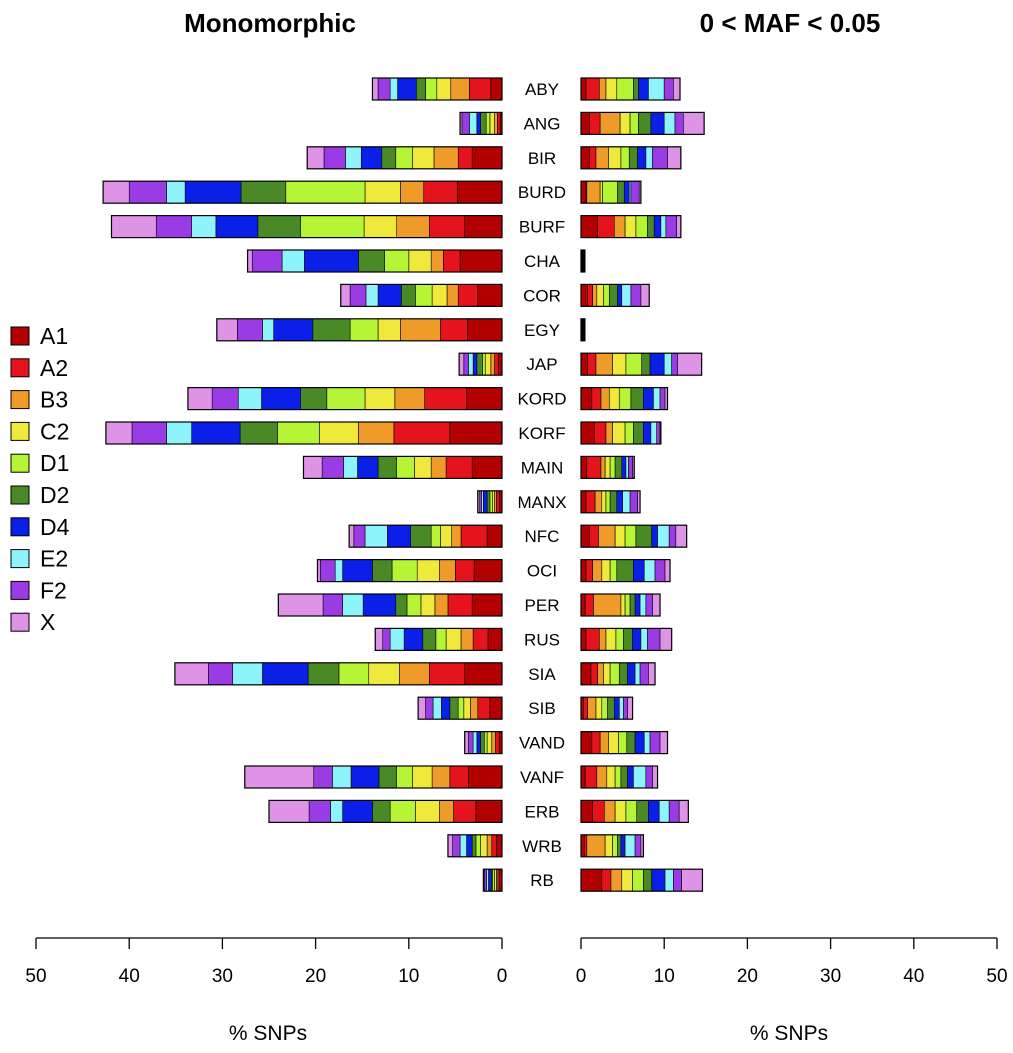 The width and height of the screenshot is (1013, 1053). Describe the element at coordinates (668, 89) in the screenshot. I see `rare-bar-aby-f2` at that location.